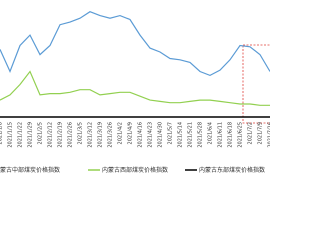  Describe the element at coordinates (241, 135) in the screenshot. I see `x-tick-label: 2021/6/25` at that location.